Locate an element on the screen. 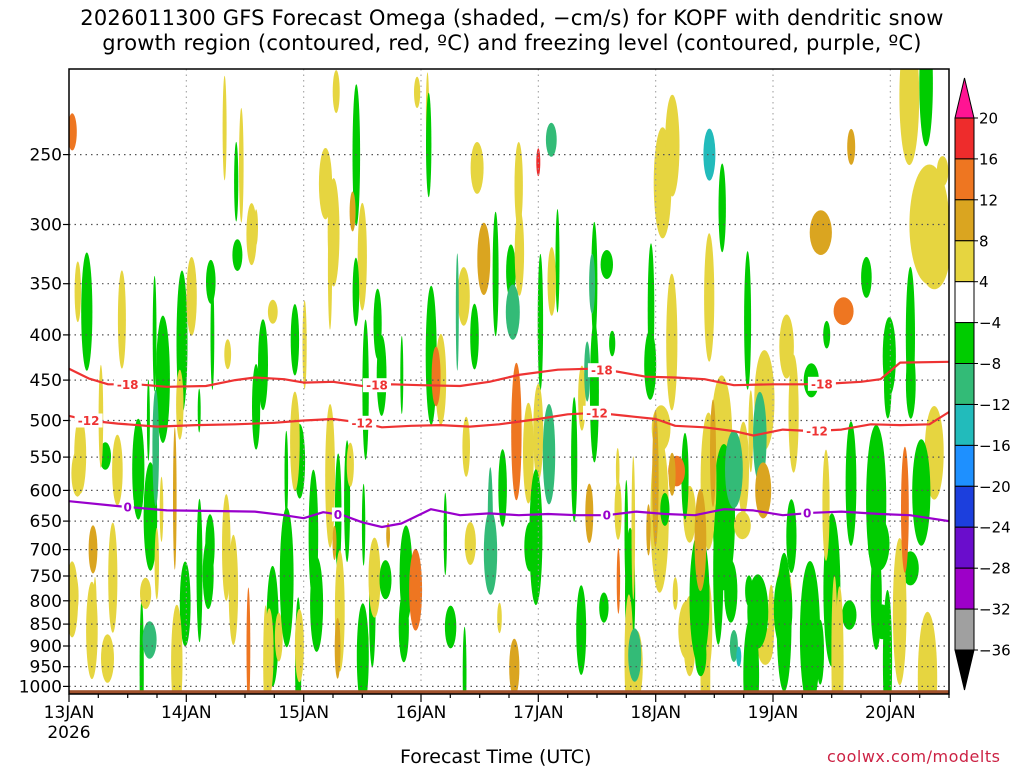 Image resolution: width=1024 pixels, height=768 pixels. y-tick-label: 700 is located at coordinates (46, 551).